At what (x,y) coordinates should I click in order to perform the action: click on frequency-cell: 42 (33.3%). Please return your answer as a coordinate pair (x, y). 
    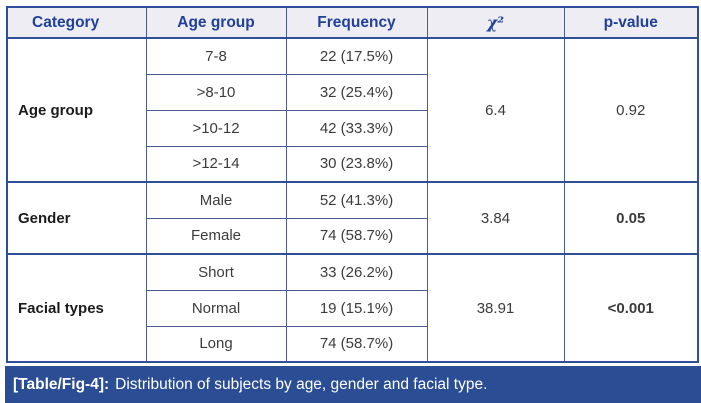
    Looking at the image, I should click on (356, 128).